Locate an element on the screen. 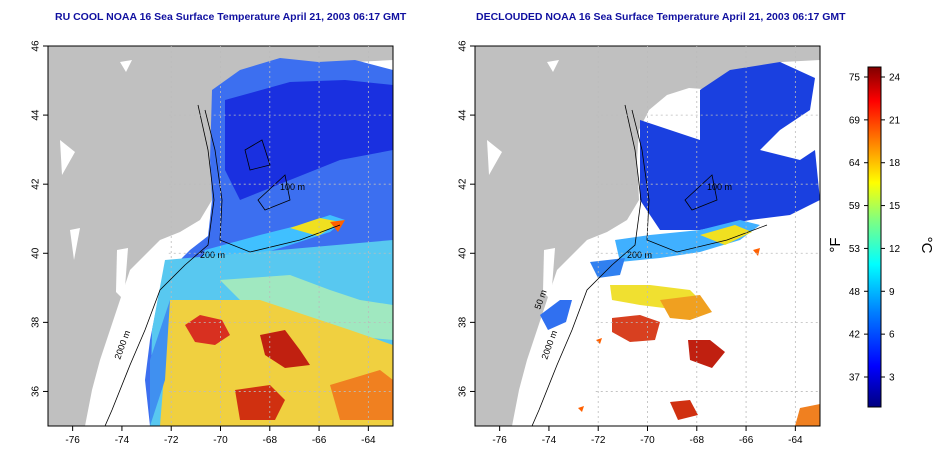  celsius-unit: °C is located at coordinates (926, 245).